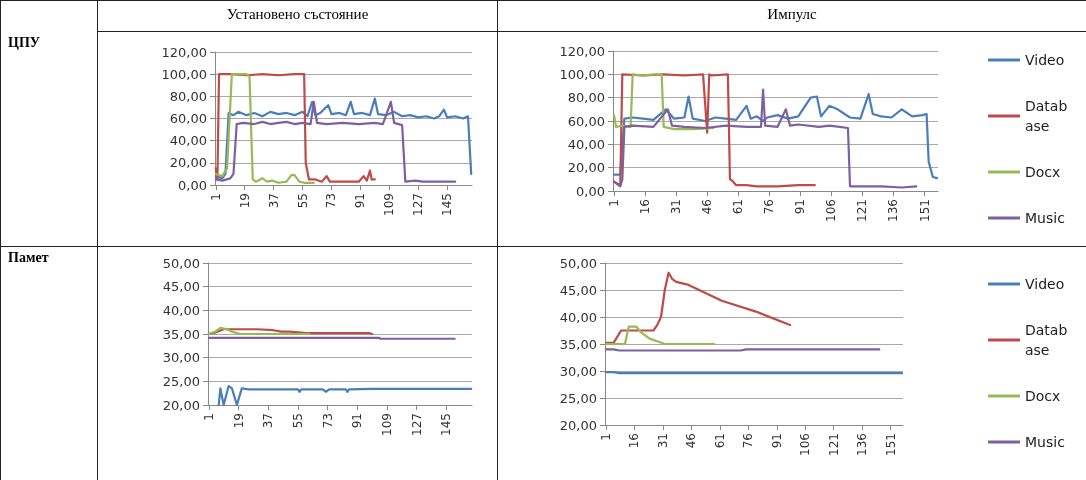 This screenshot has height=480, width=1086. I want to click on chart-title: Установено състояние, so click(297, 14).